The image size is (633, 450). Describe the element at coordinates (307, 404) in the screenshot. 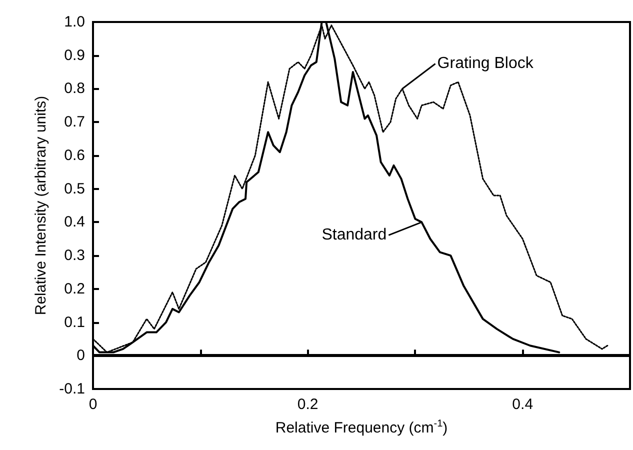

I see `x-tick-label: 0.2` at that location.